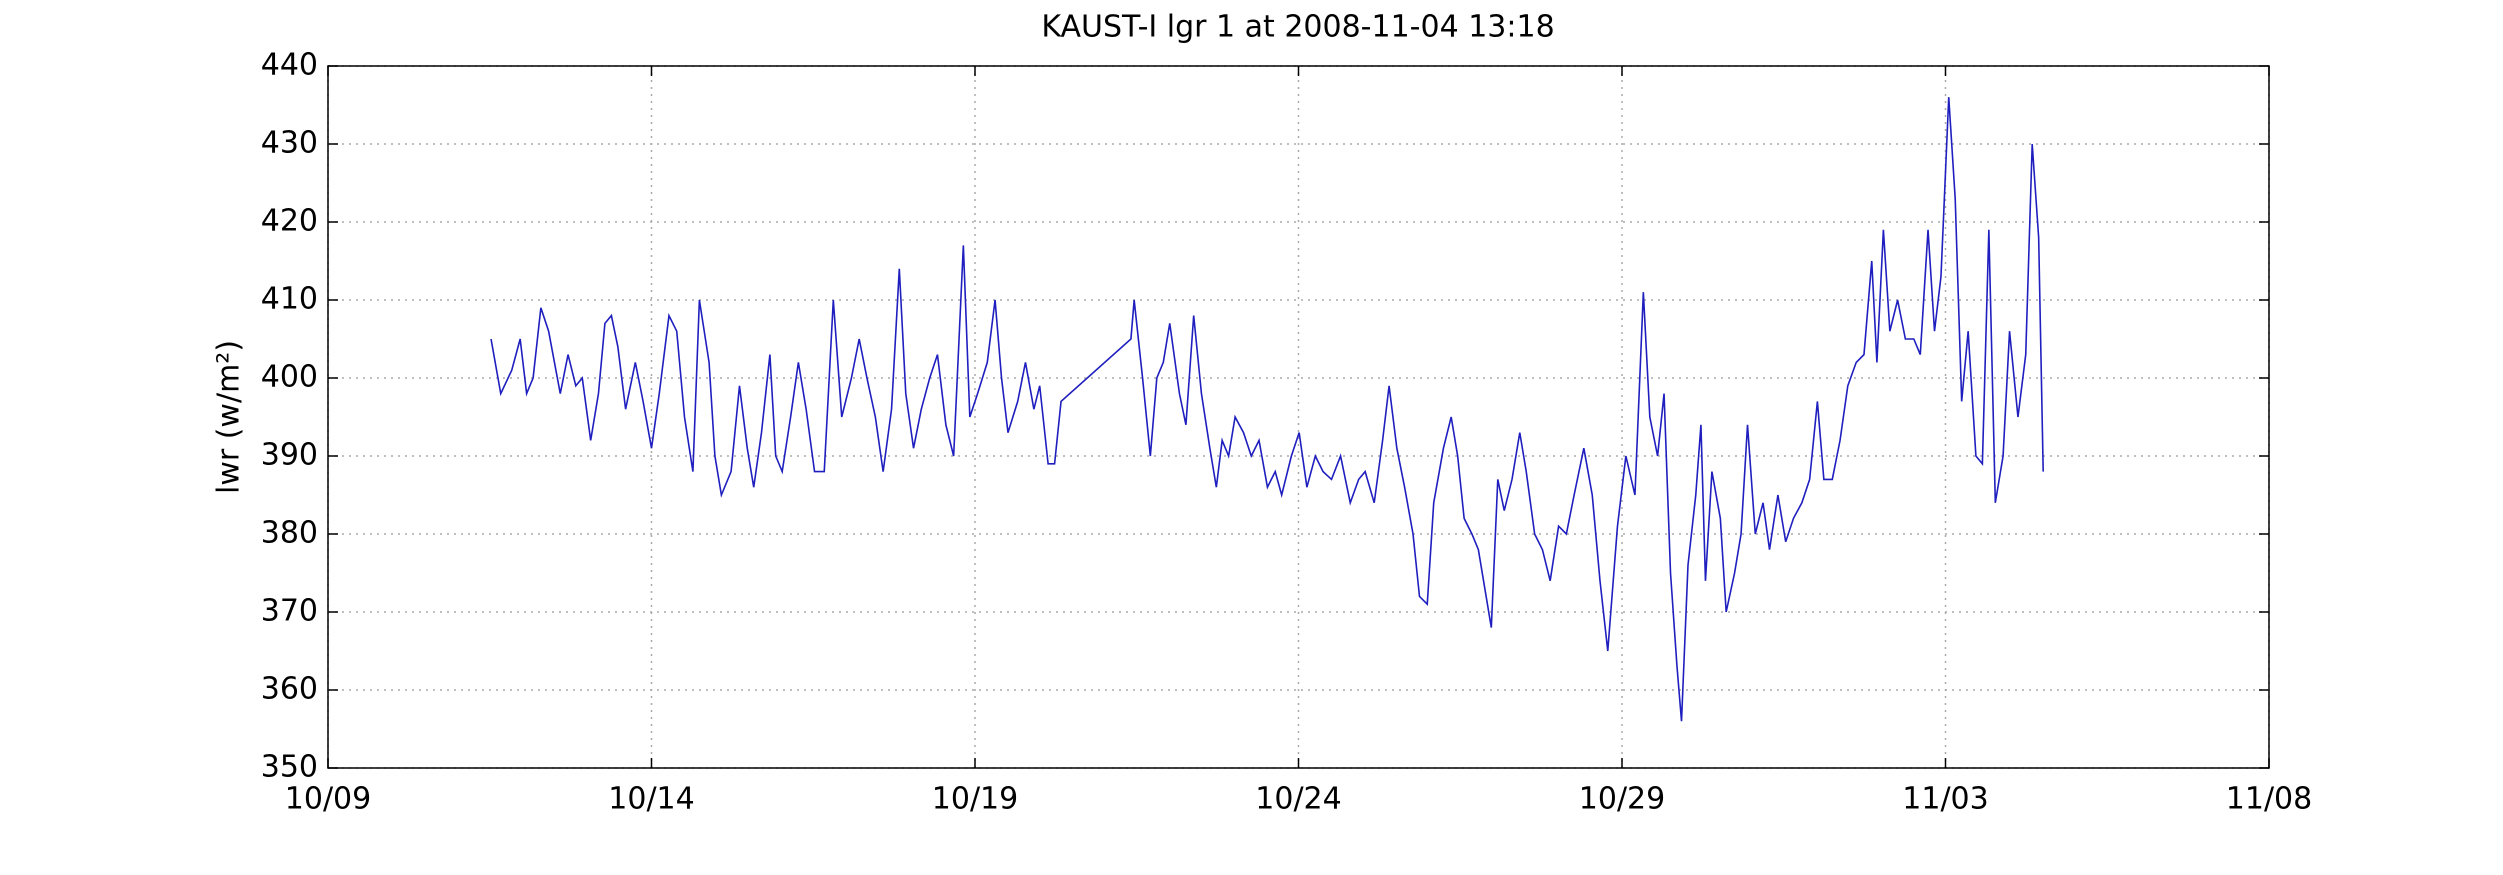 The width and height of the screenshot is (2503, 875). Describe the element at coordinates (289, 143) in the screenshot. I see `y-tick-label: 430` at that location.